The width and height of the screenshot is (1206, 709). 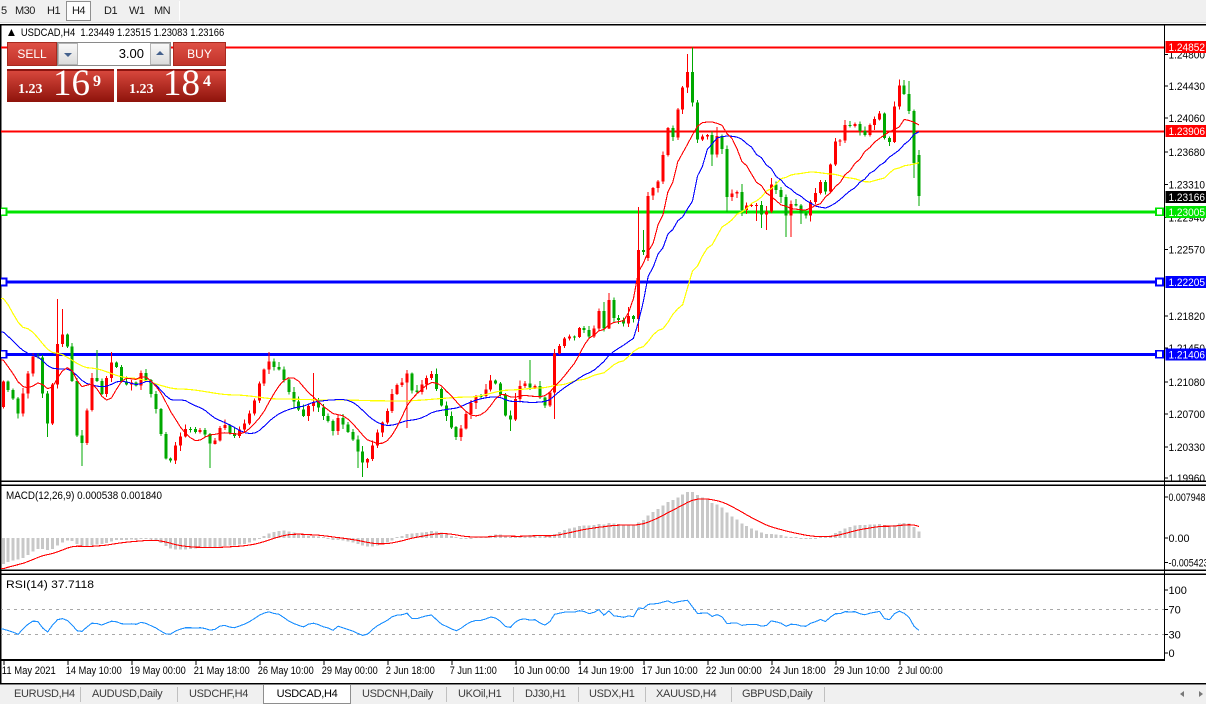 I want to click on svg-text: 0.007948, so click(x=1187, y=498).